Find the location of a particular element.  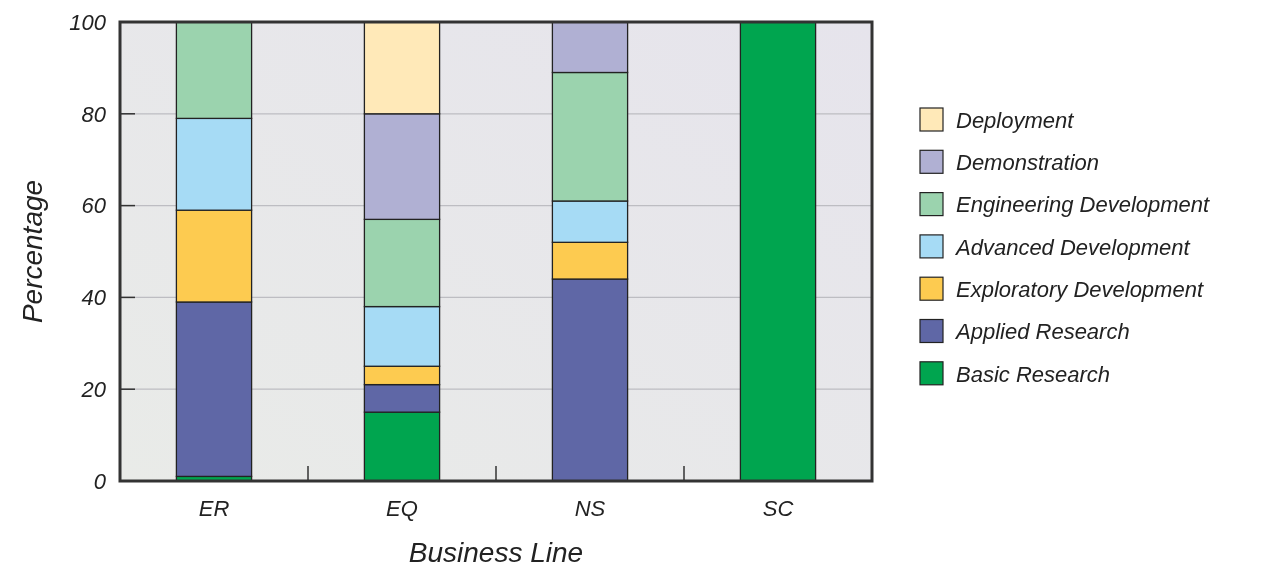

y-tick-label: 80 is located at coordinates (94, 114).